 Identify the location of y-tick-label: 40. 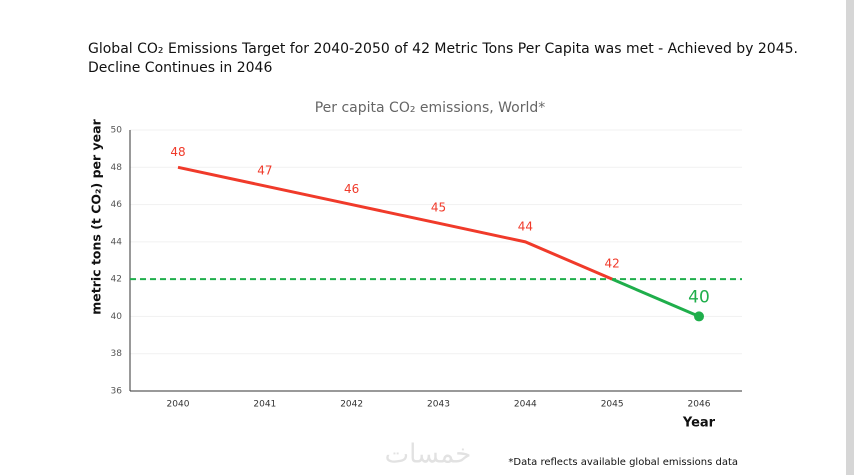
(117, 317).